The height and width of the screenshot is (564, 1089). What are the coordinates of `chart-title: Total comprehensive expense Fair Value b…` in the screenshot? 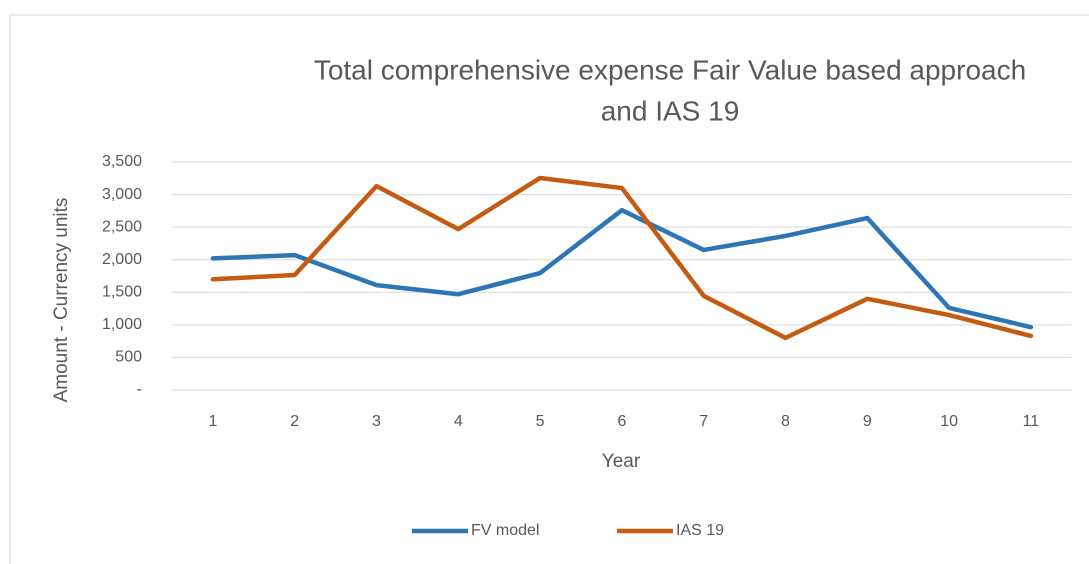 It's located at (670, 69).